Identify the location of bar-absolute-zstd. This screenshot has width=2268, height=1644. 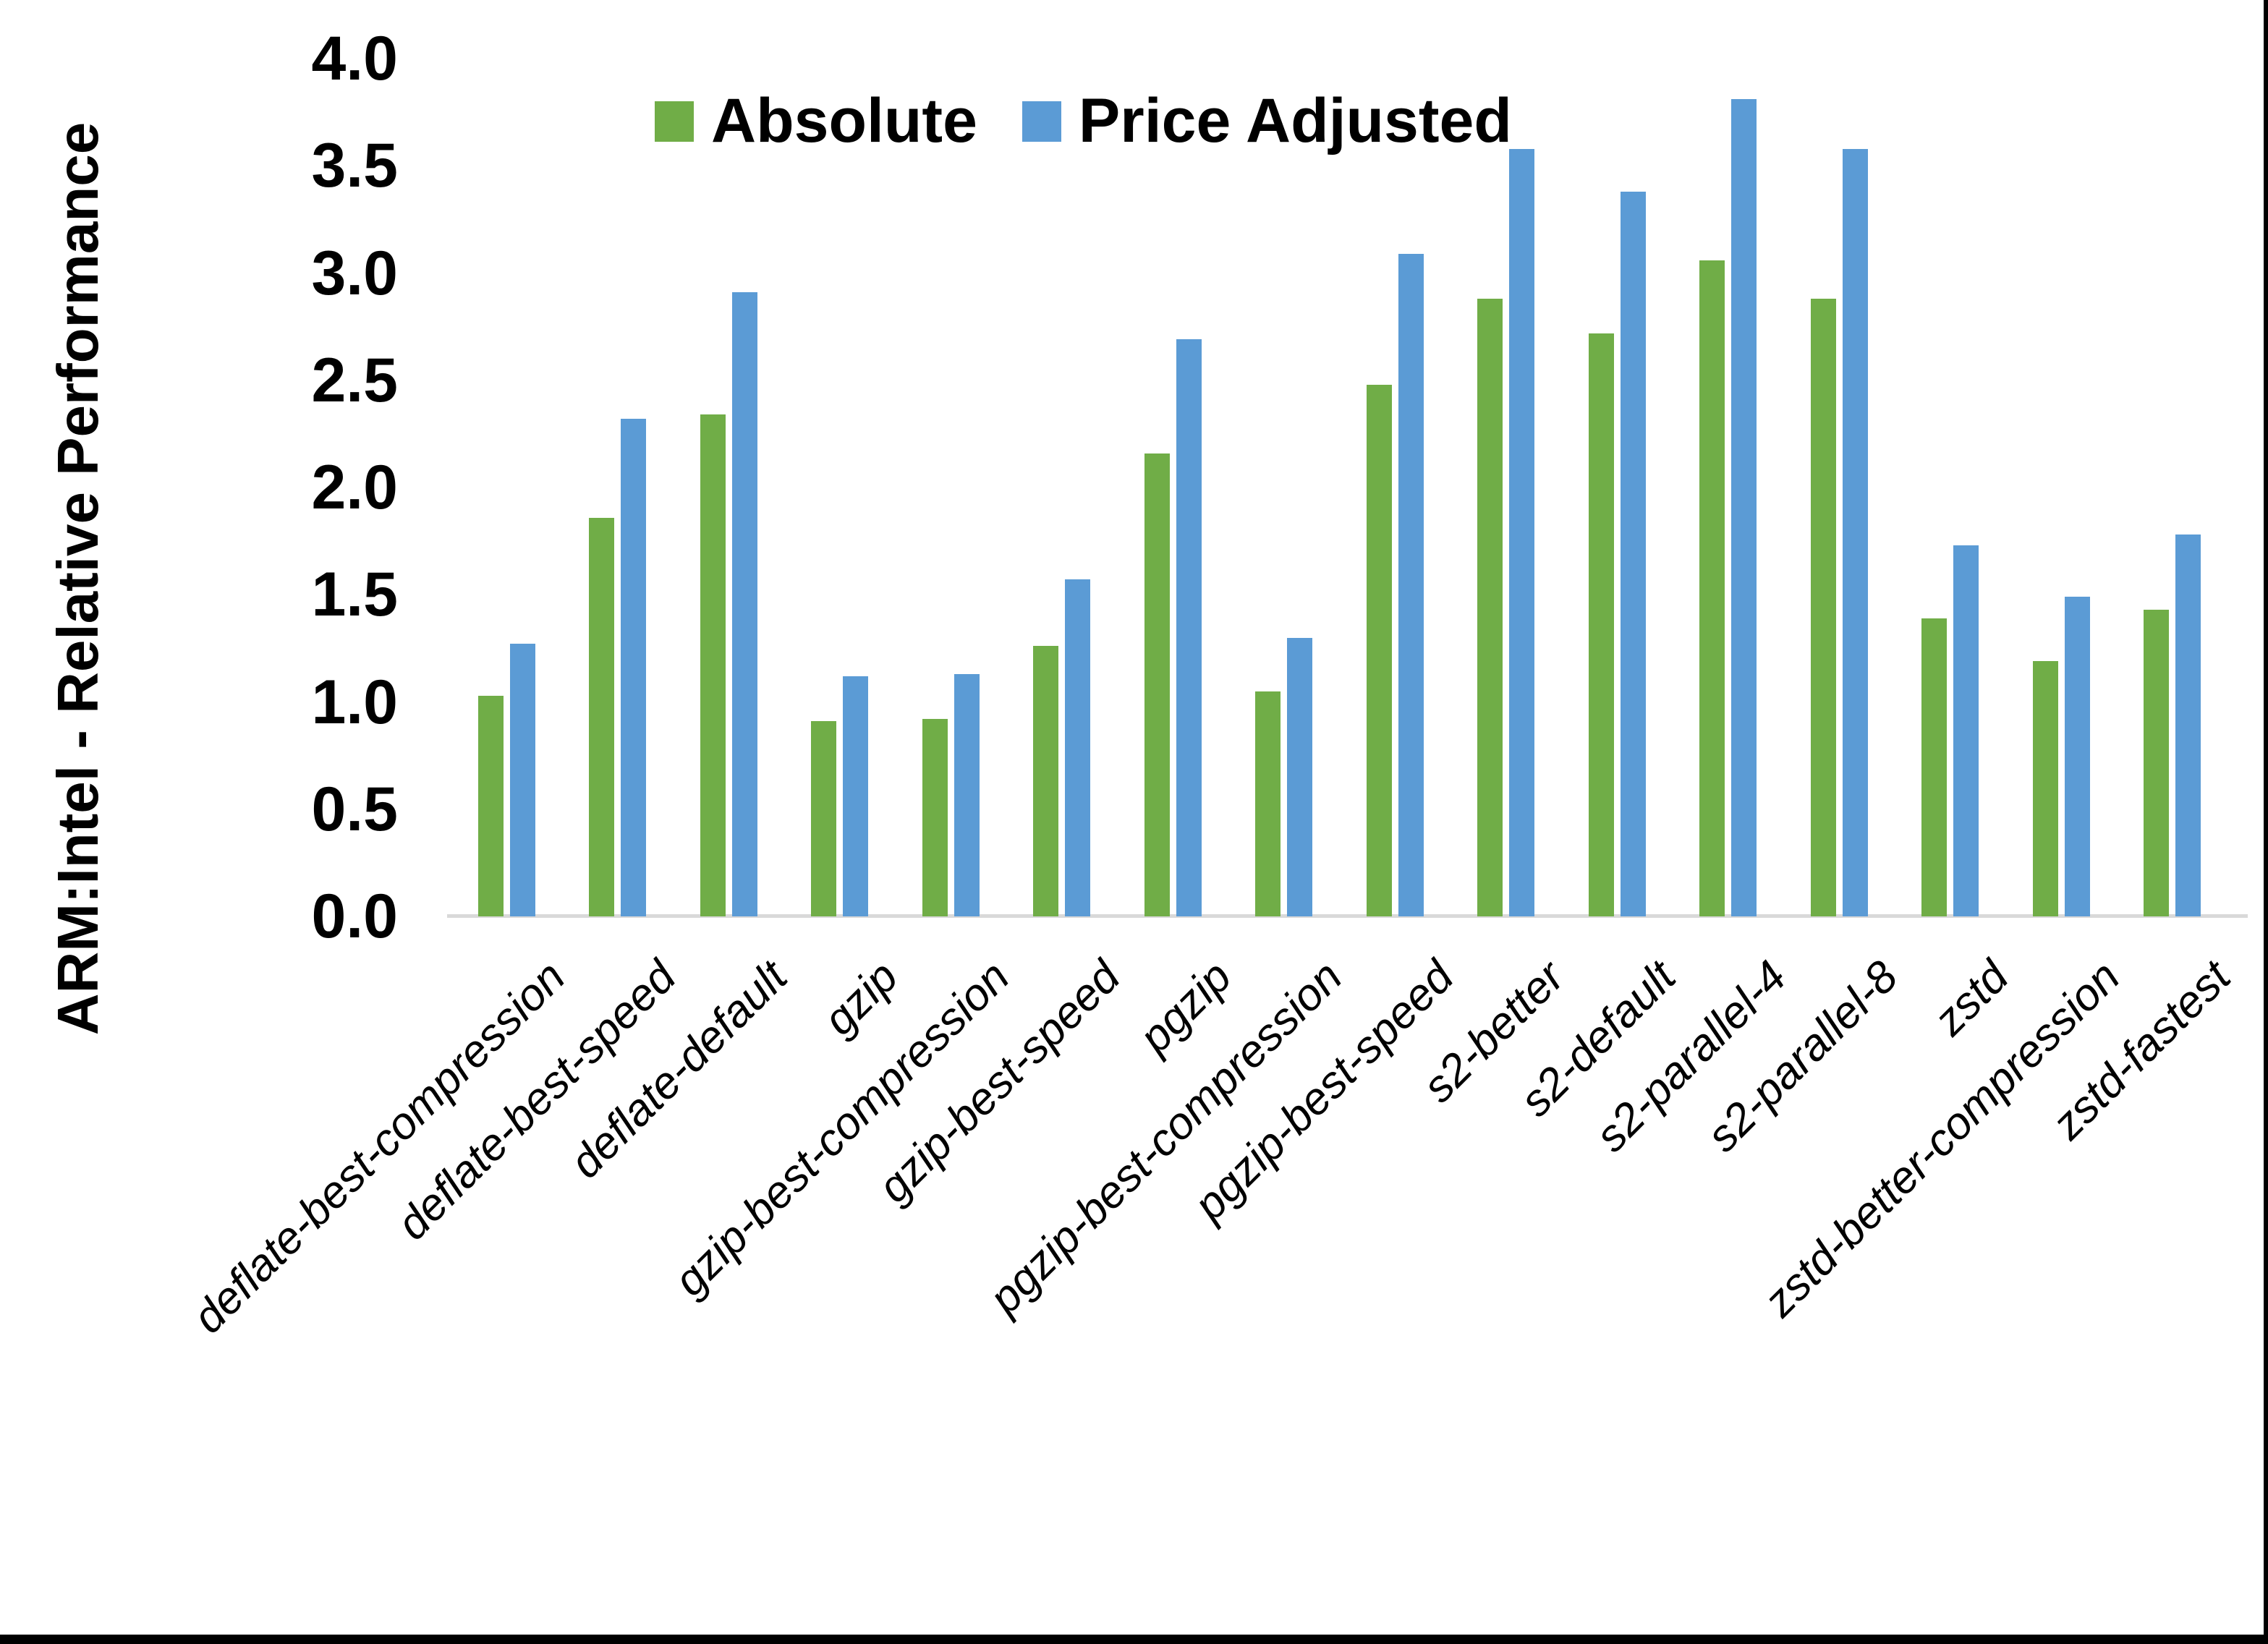
(1934, 767).